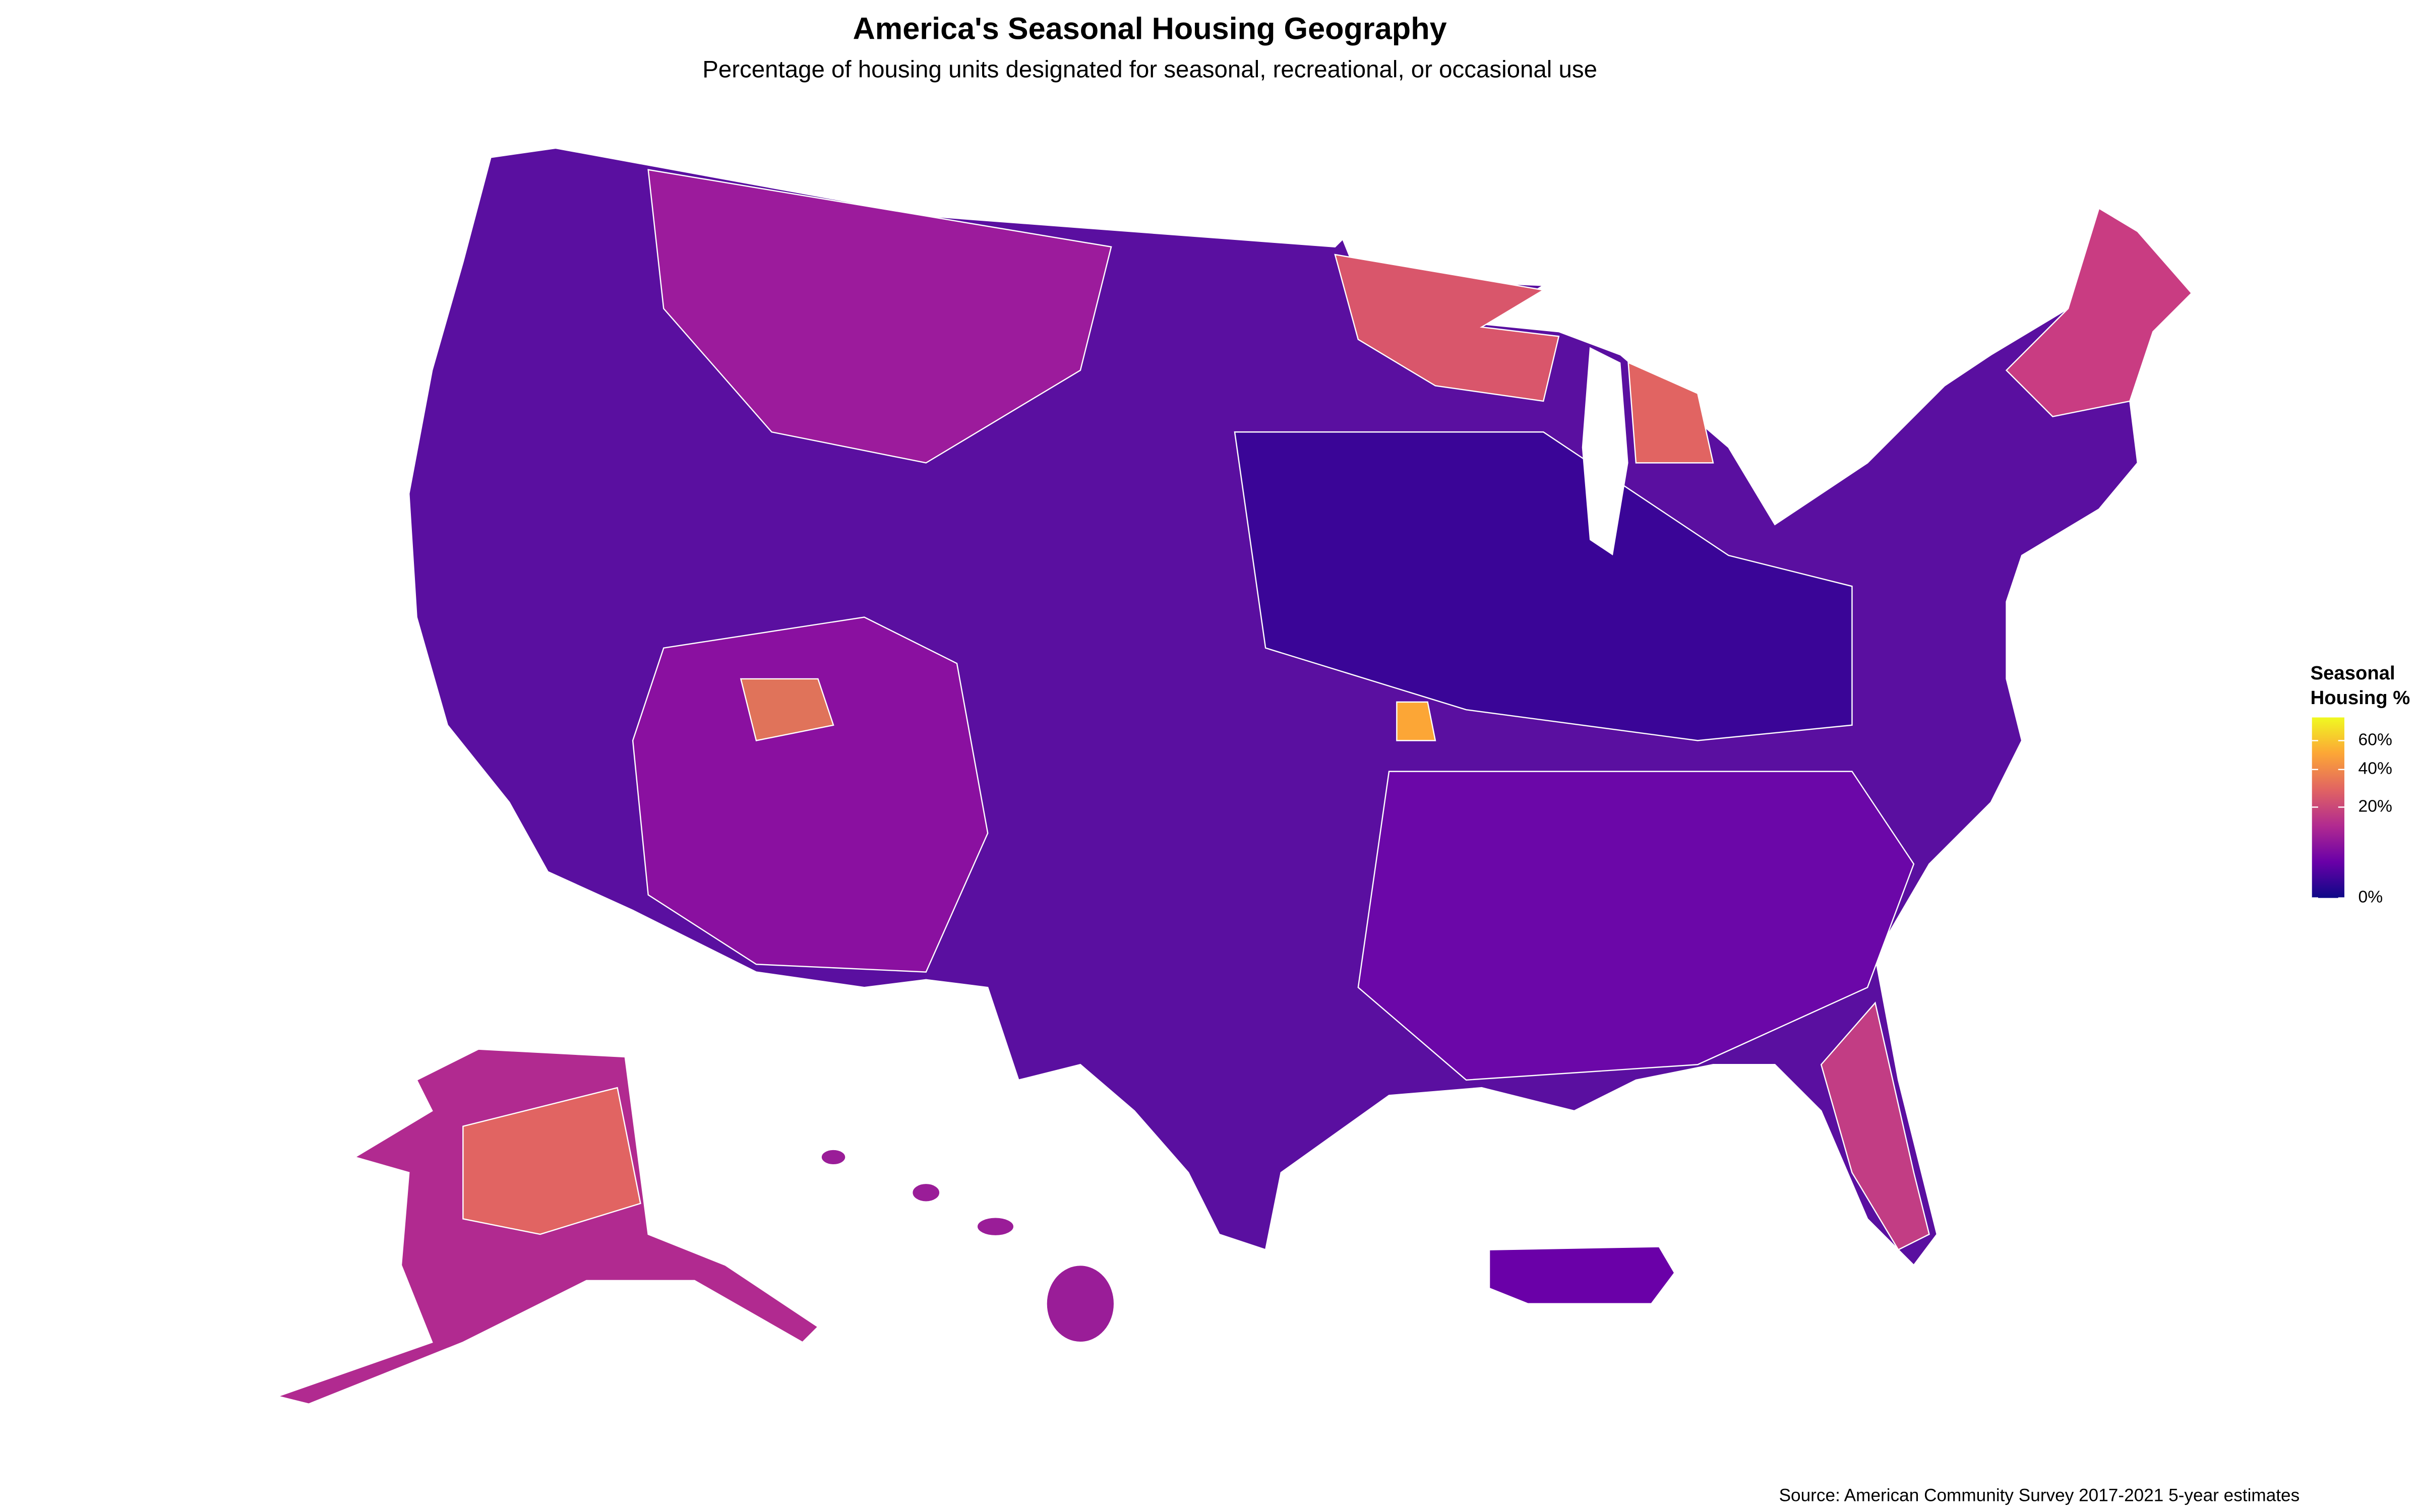 The width and height of the screenshot is (2420, 1512). What do you see at coordinates (787, 709) in the screenshot?
I see `region-southwest` at bounding box center [787, 709].